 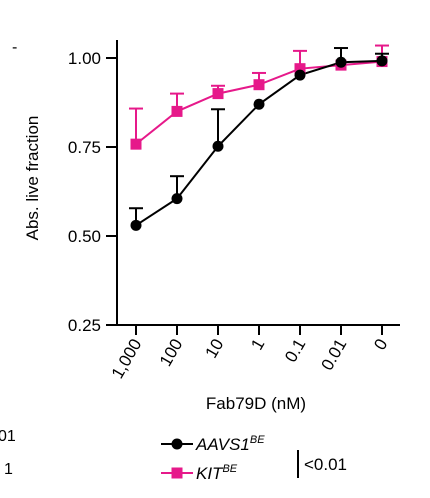 I want to click on legend-aavs1-label: AAVS1BE, so click(x=230, y=444).